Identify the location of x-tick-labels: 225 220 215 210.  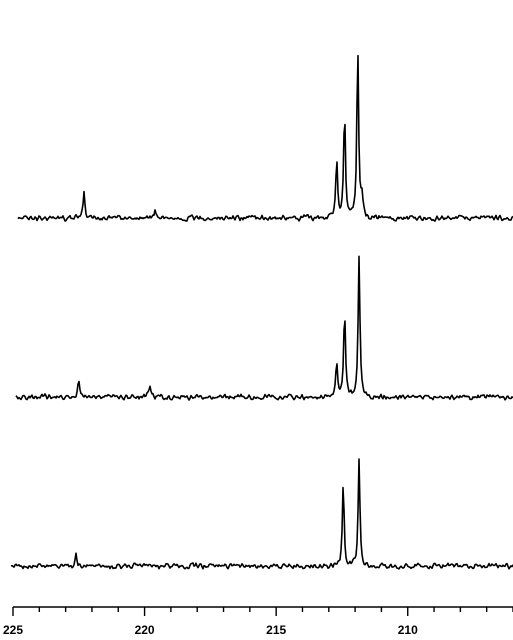
(210, 630).